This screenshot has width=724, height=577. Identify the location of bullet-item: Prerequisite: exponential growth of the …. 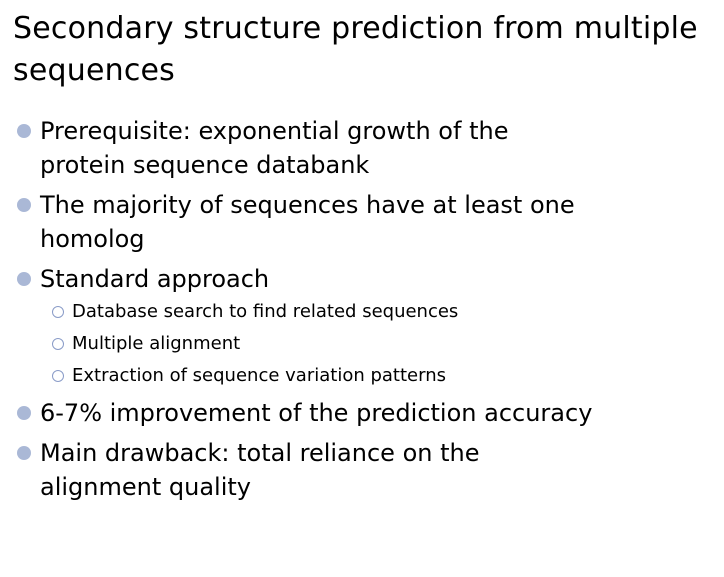
(300, 148).